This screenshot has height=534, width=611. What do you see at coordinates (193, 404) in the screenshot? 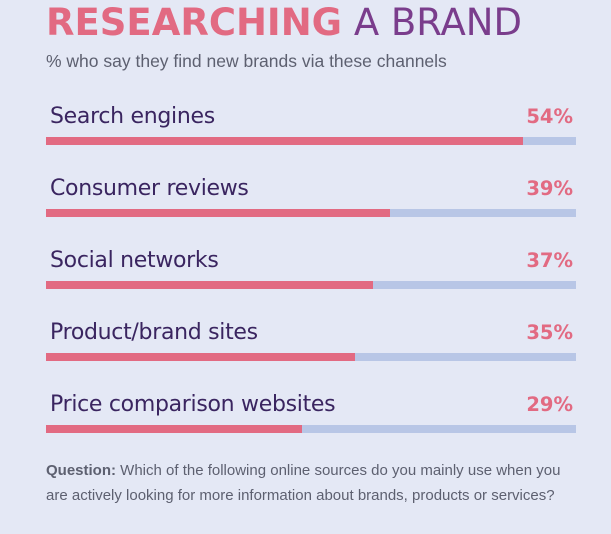
I see `bar-label: Price comparison websites` at bounding box center [193, 404].